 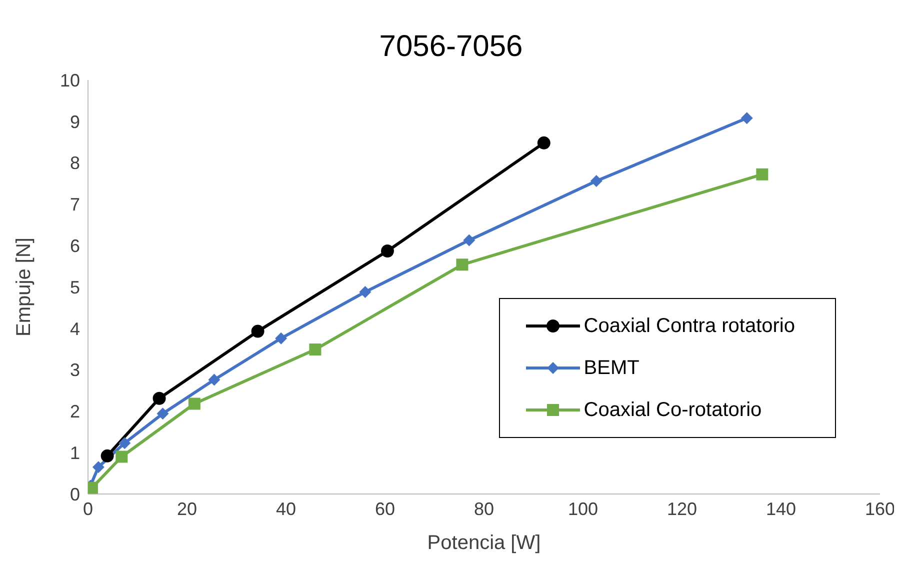 I want to click on x-tick-label: 0, so click(x=88, y=508).